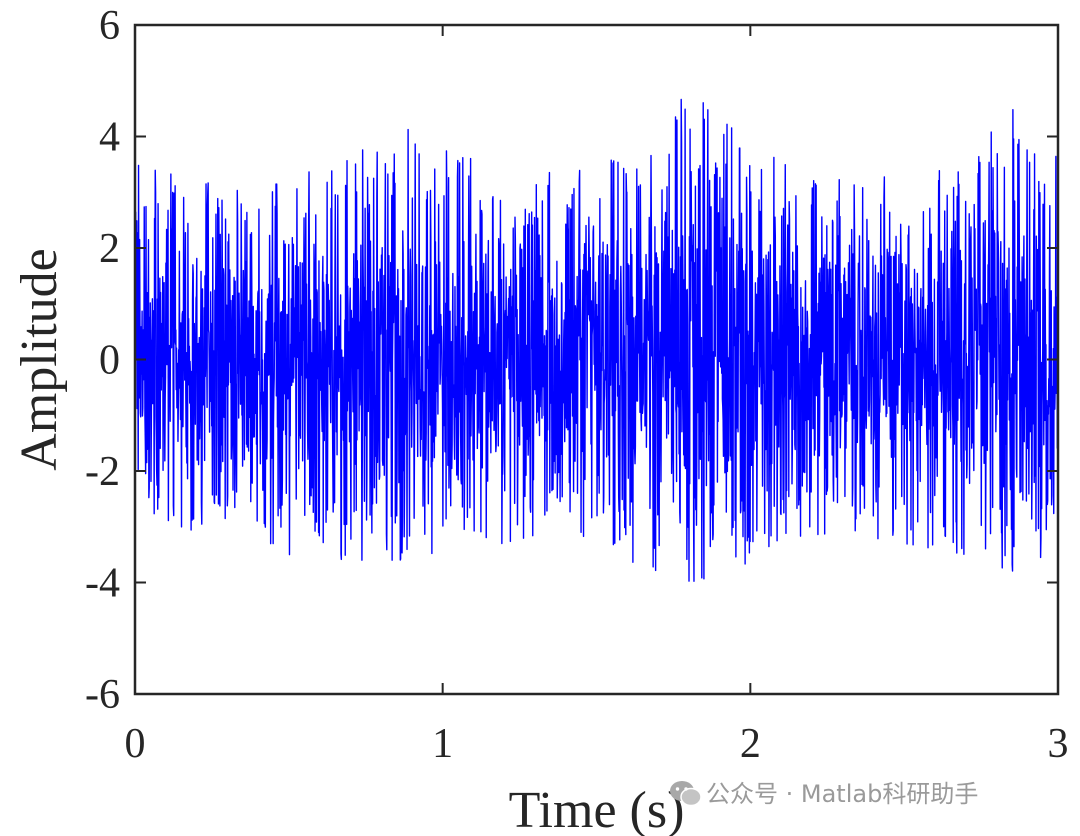  What do you see at coordinates (442, 744) in the screenshot?
I see `x-tick-label: 1` at bounding box center [442, 744].